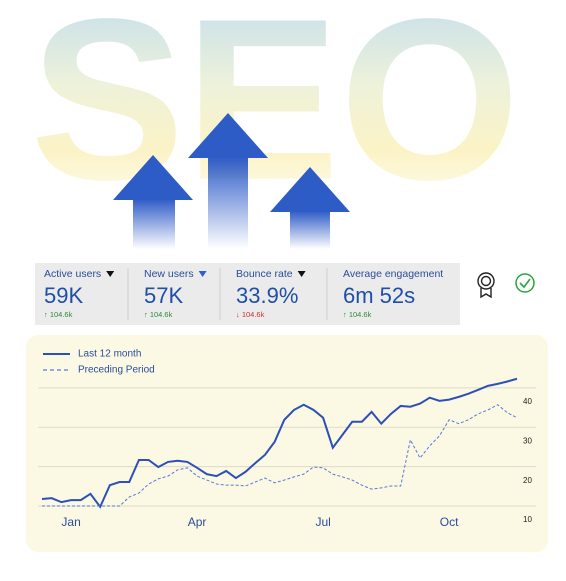 The height and width of the screenshot is (581, 566). Describe the element at coordinates (527, 440) in the screenshot. I see `y-tick-label: 30` at that location.